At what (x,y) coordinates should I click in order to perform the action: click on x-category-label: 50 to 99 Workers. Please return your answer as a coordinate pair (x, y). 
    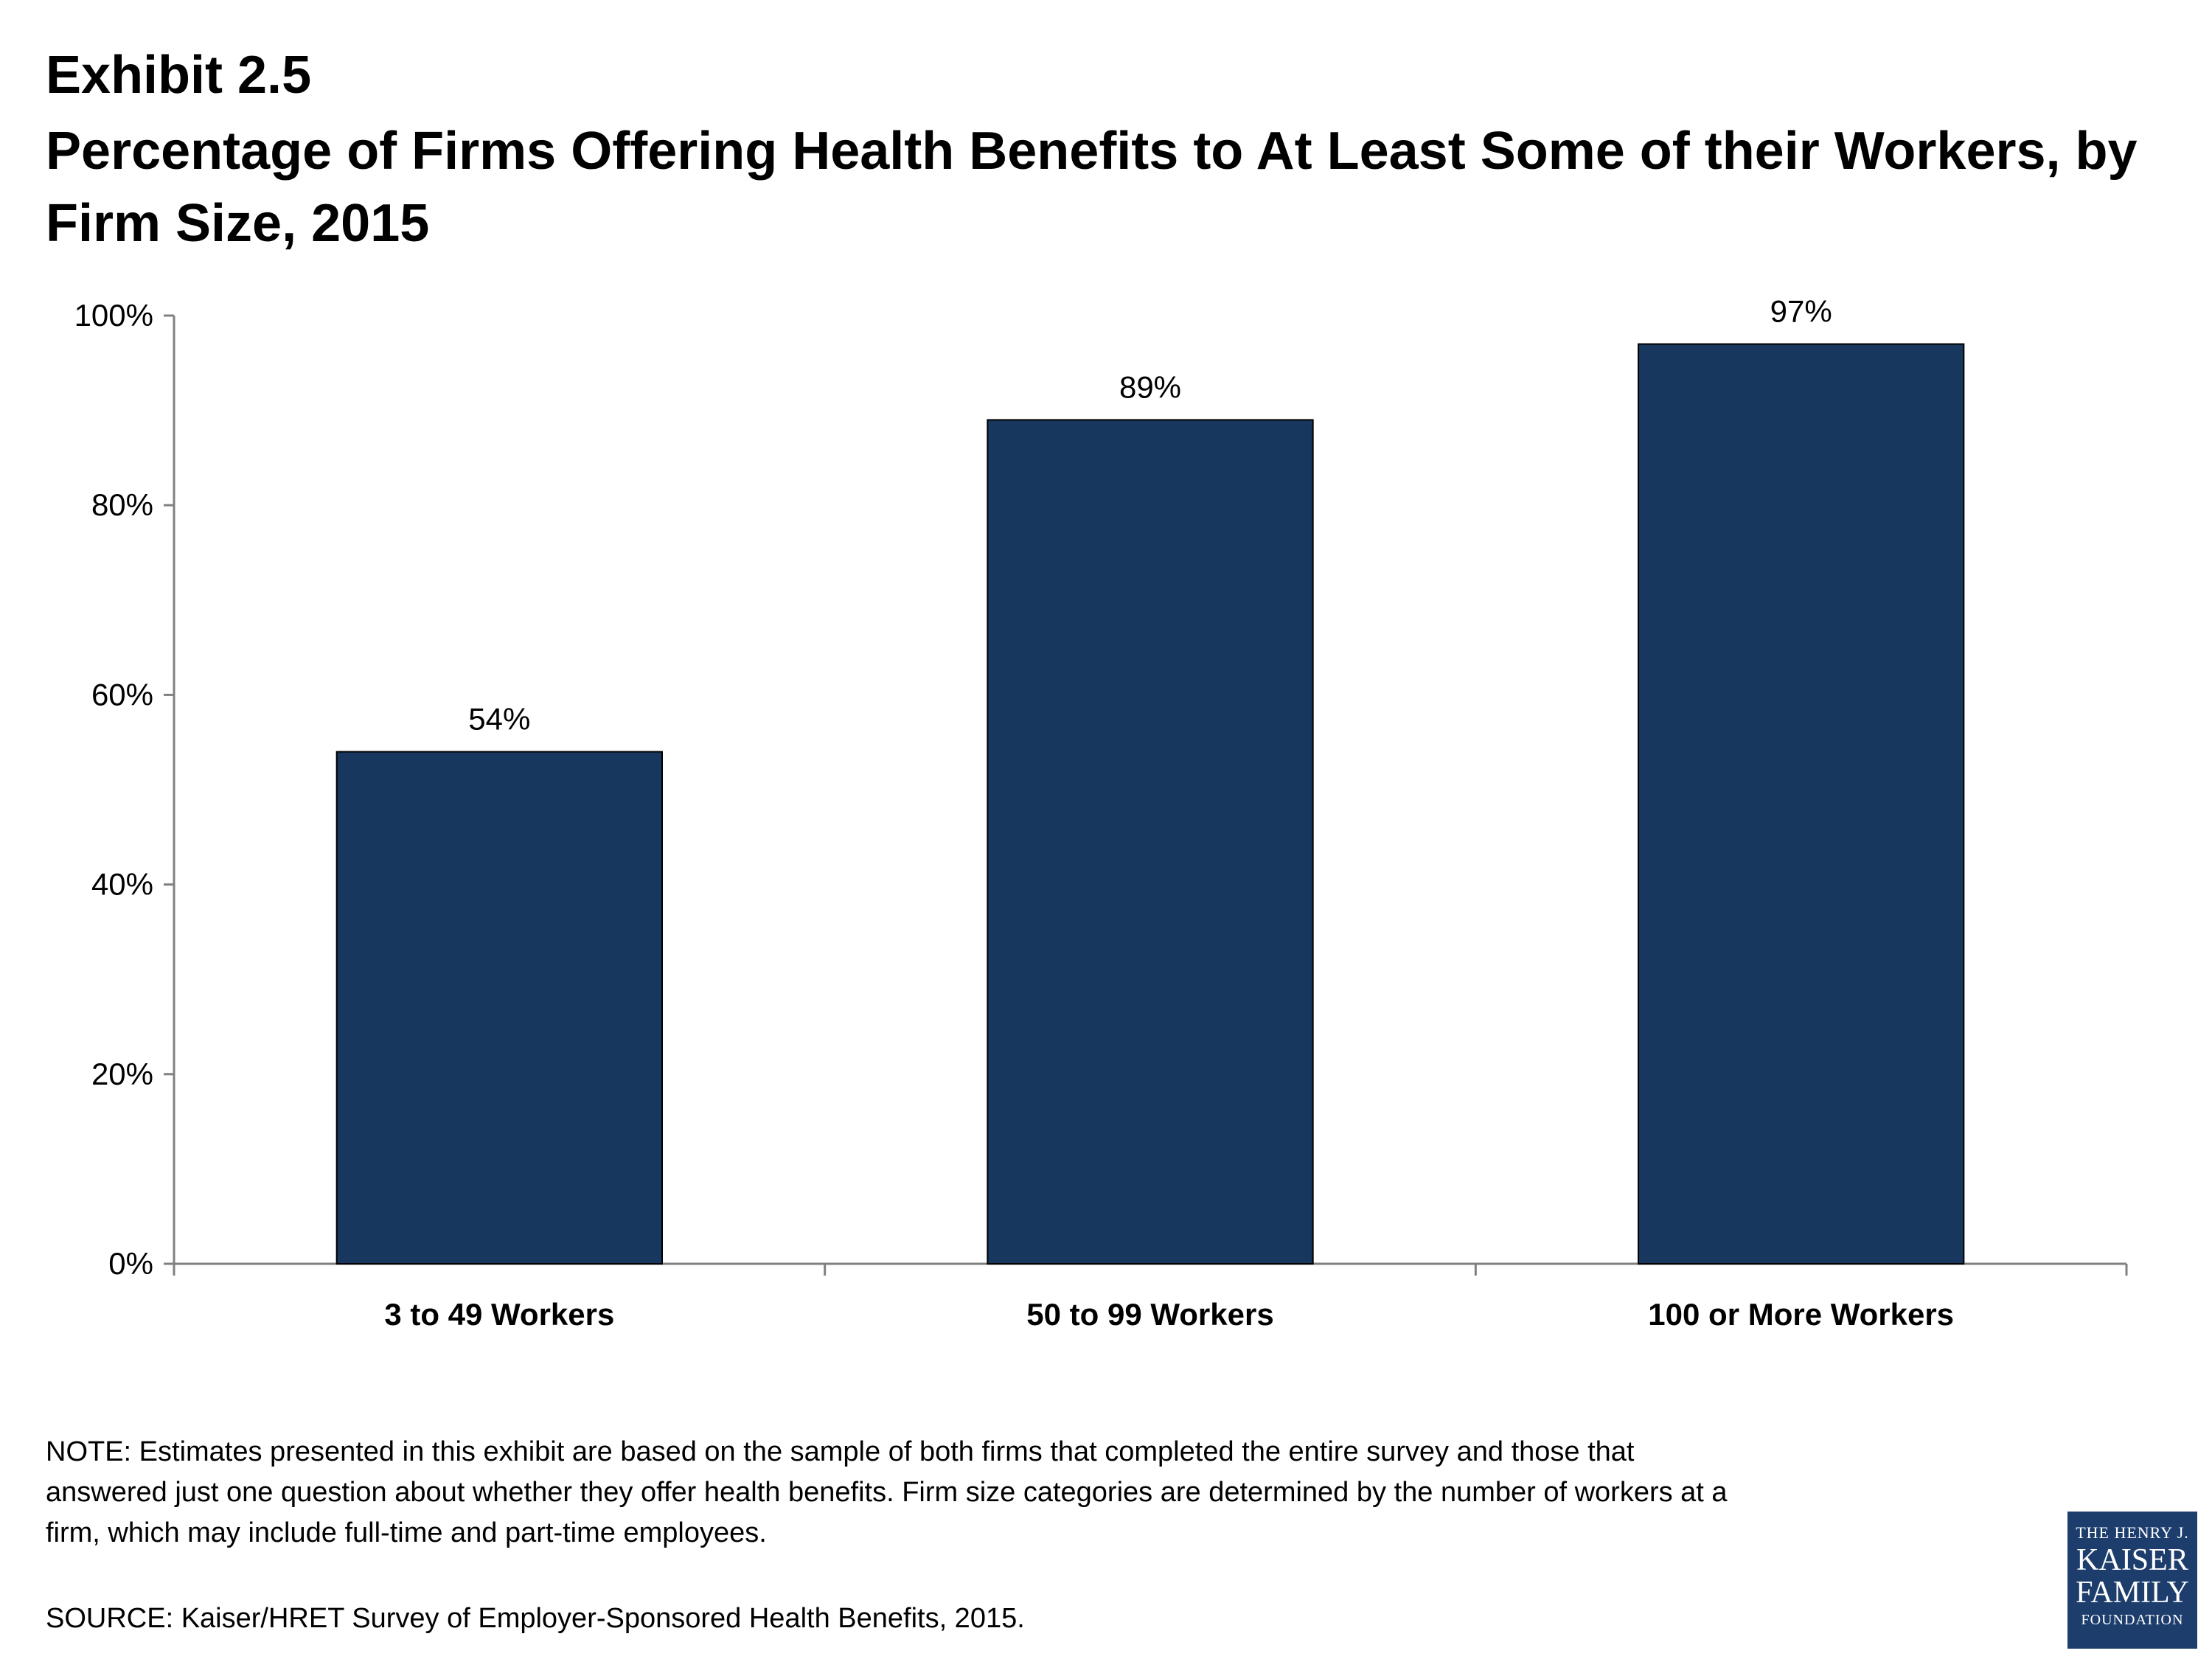
    Looking at the image, I should click on (1149, 1314).